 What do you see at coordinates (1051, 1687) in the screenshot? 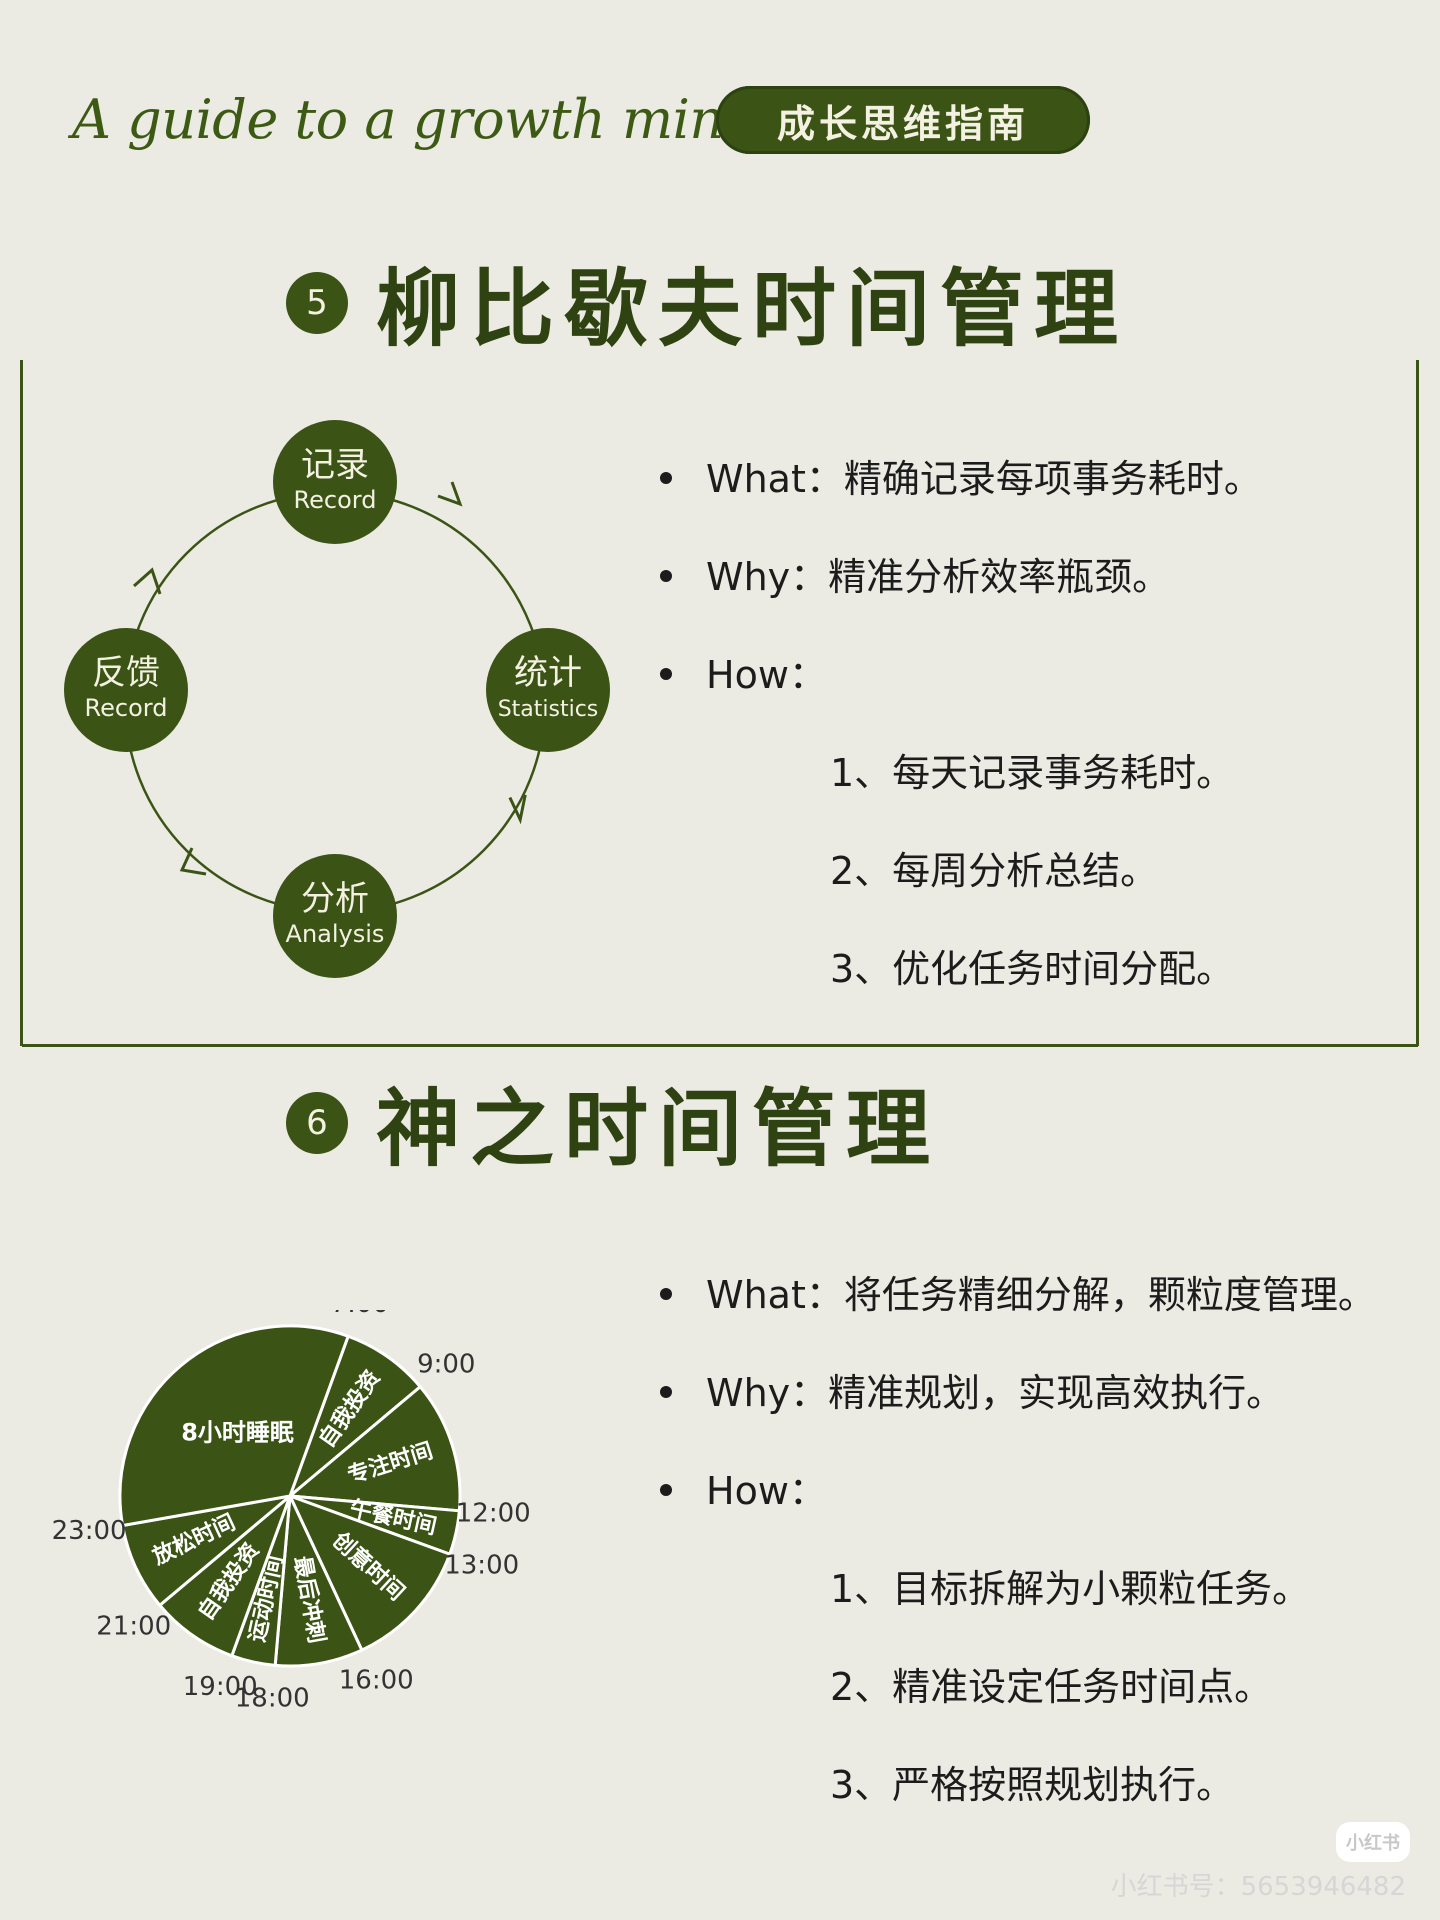
I see `how-step: 2、精准设定任务时间点。` at bounding box center [1051, 1687].